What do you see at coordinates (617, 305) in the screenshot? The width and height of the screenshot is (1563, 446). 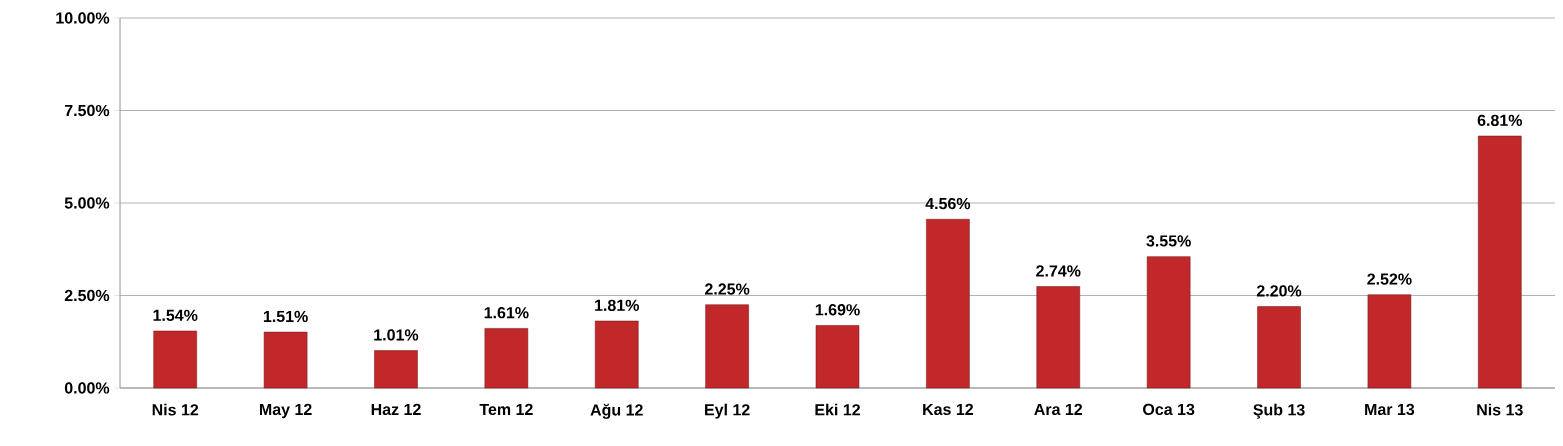 I see `data-label: 1.81%` at bounding box center [617, 305].